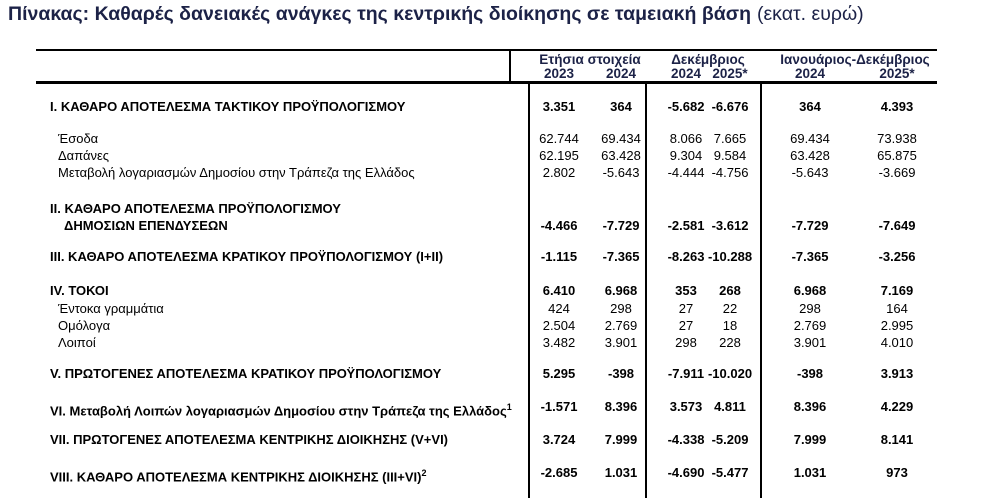  What do you see at coordinates (730, 138) in the screenshot?
I see `cell-value: 7.665` at bounding box center [730, 138].